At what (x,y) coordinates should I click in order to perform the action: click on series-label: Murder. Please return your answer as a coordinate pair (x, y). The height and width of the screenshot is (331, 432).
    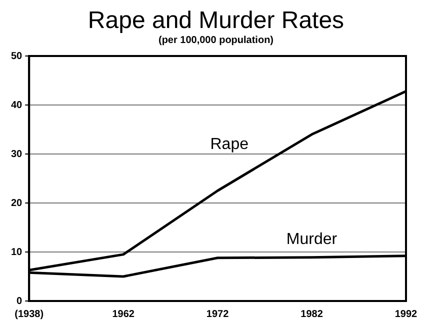
    Looking at the image, I should click on (312, 239).